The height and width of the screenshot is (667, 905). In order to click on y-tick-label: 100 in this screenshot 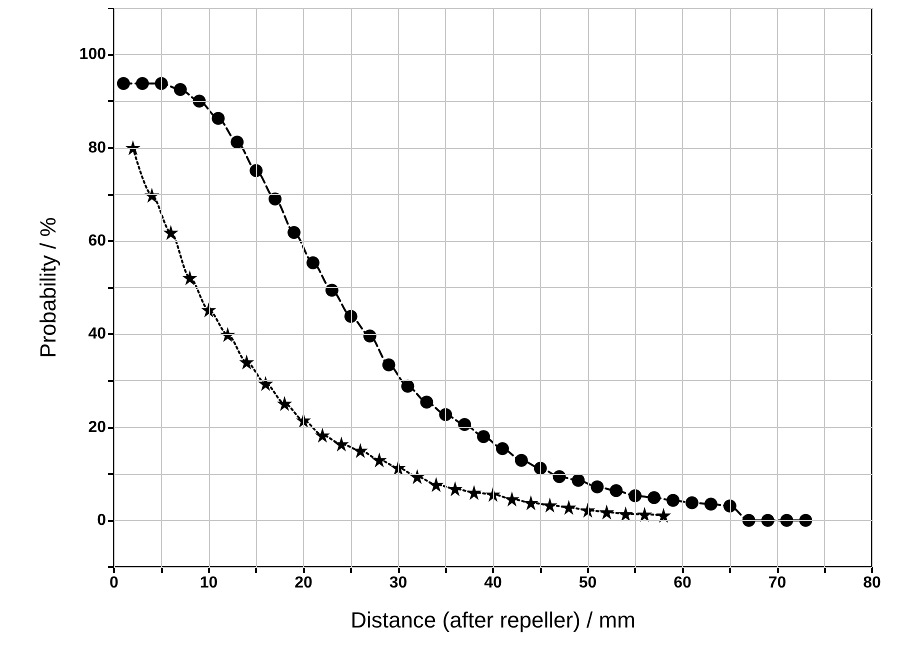, I will do `click(92, 55)`.